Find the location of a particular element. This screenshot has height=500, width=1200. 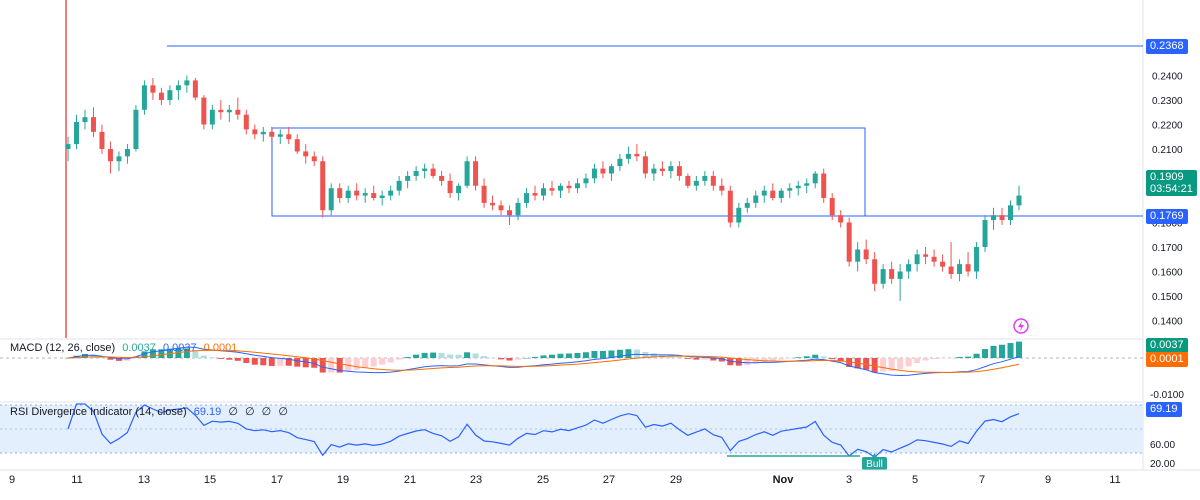

time-axis-label: 23 is located at coordinates (476, 480).